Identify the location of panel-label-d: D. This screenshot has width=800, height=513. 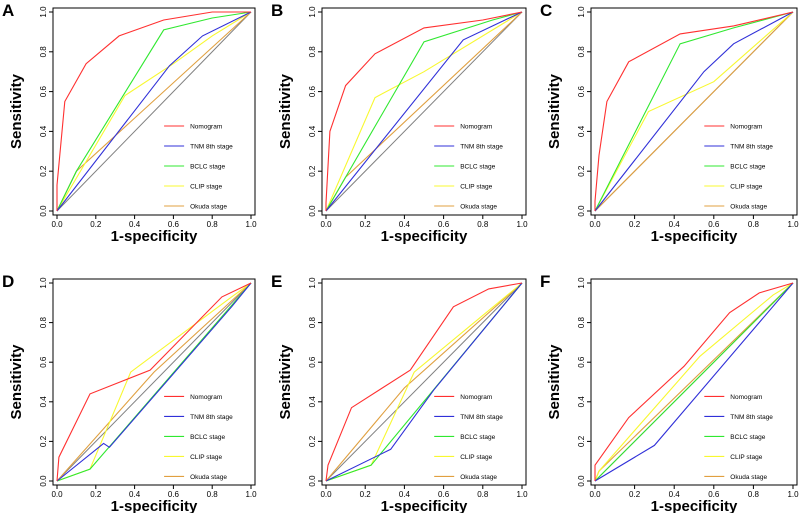
(8, 281).